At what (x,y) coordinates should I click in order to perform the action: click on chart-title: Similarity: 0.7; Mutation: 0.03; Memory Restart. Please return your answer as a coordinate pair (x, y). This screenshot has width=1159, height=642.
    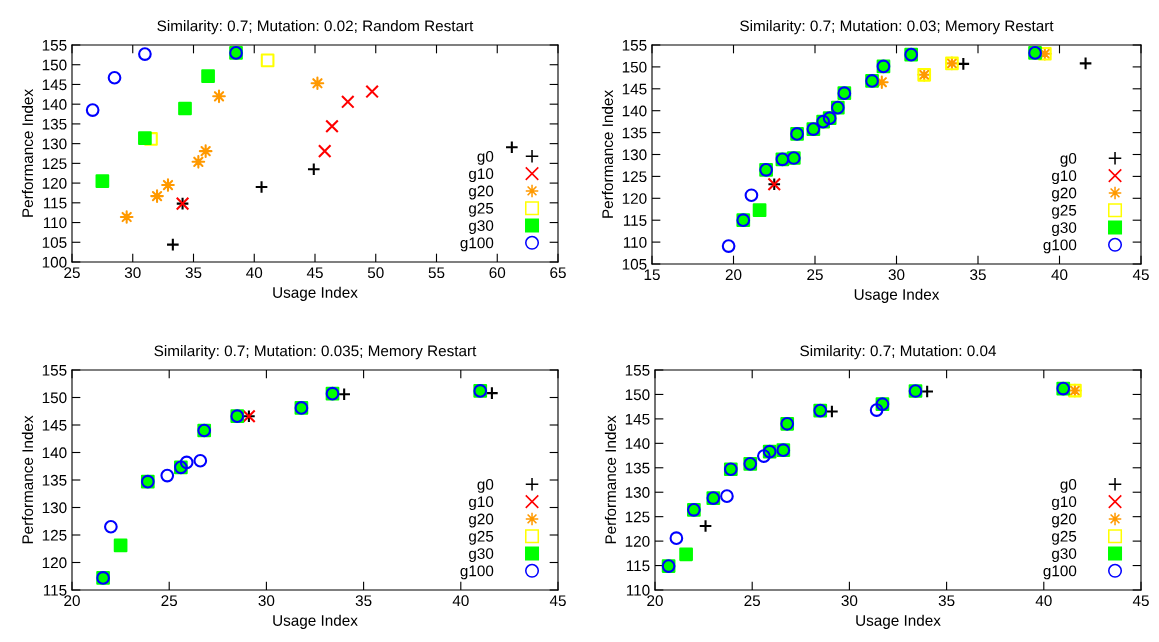
    Looking at the image, I should click on (897, 27).